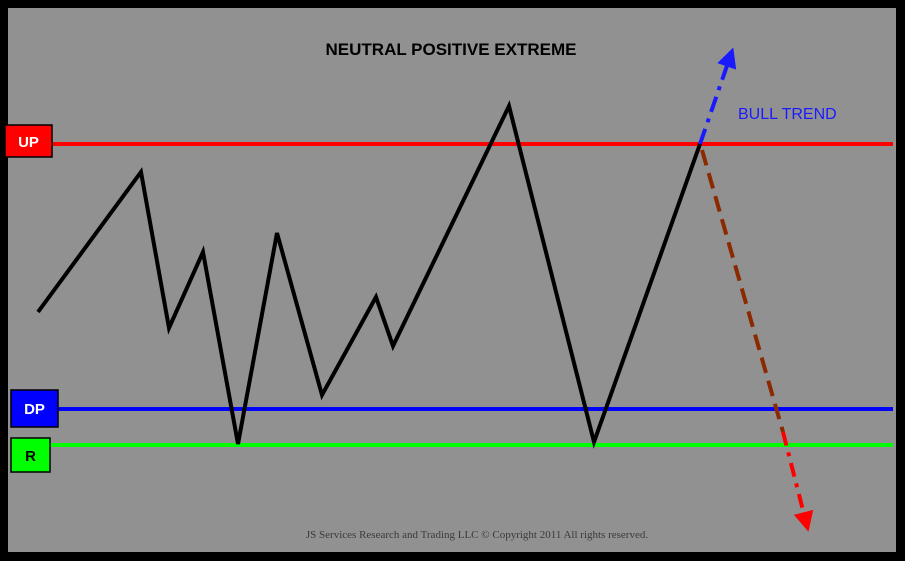 Image resolution: width=905 pixels, height=561 pixels. I want to click on bear-projection-arrow, so click(797, 481).